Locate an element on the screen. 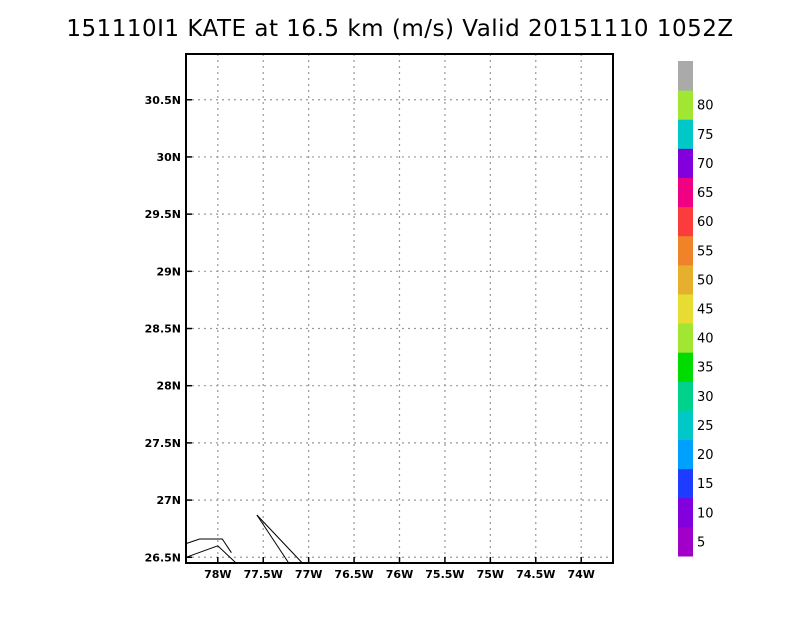 The width and height of the screenshot is (800, 618). colorbar: 5 10 15 20 25 30 35 40 45 50 55 60 65 70 75 80 is located at coordinates (696, 309).